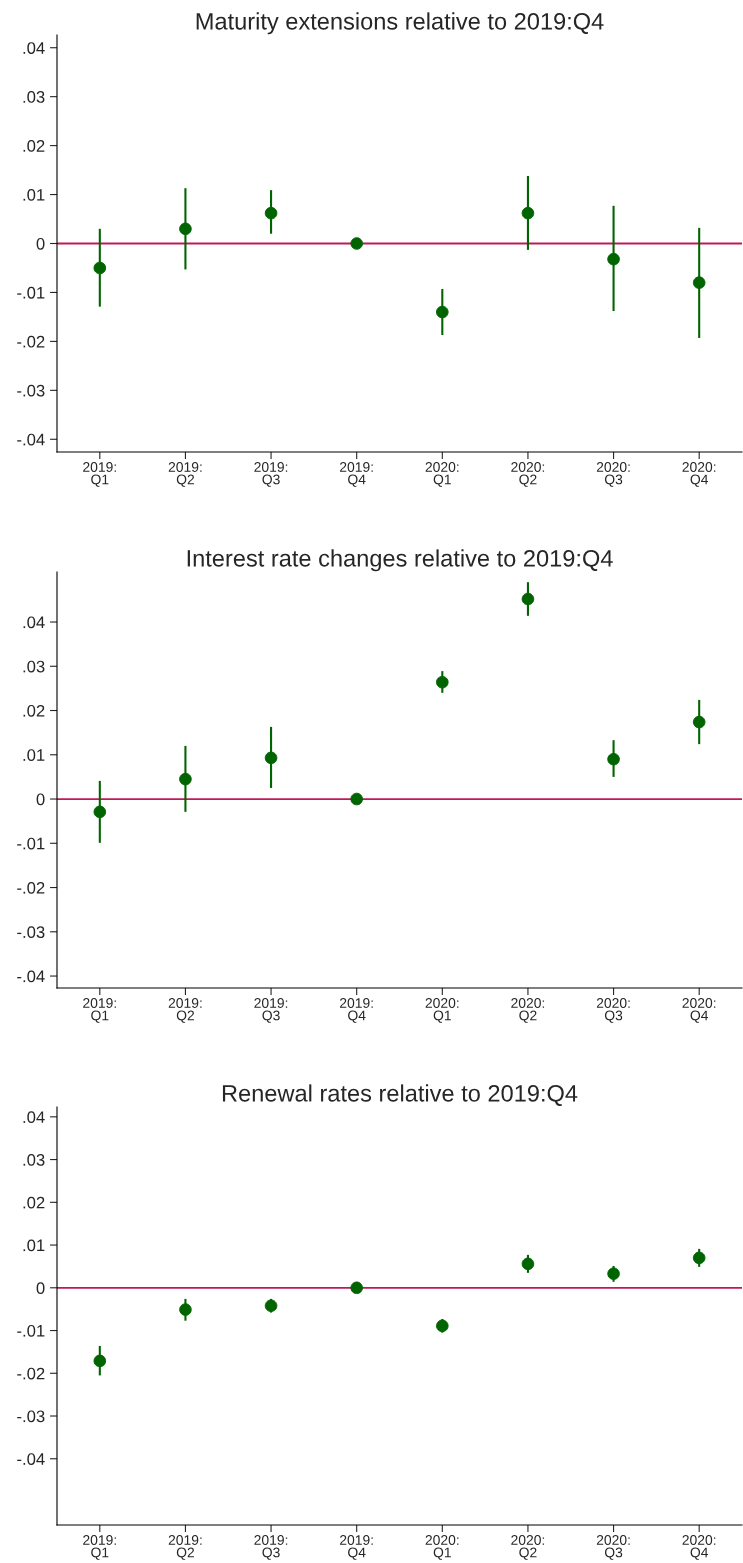 The height and width of the screenshot is (1563, 743). Describe the element at coordinates (400, 1095) in the screenshot. I see `chart-title: Renewal rates relative to 2019:Q4` at that location.